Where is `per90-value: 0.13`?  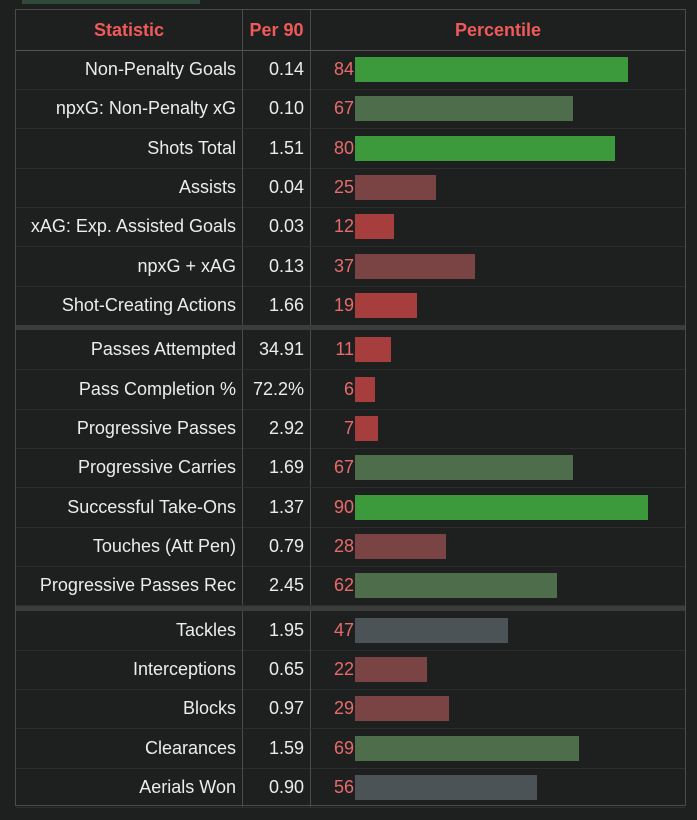
per90-value: 0.13 is located at coordinates (277, 266).